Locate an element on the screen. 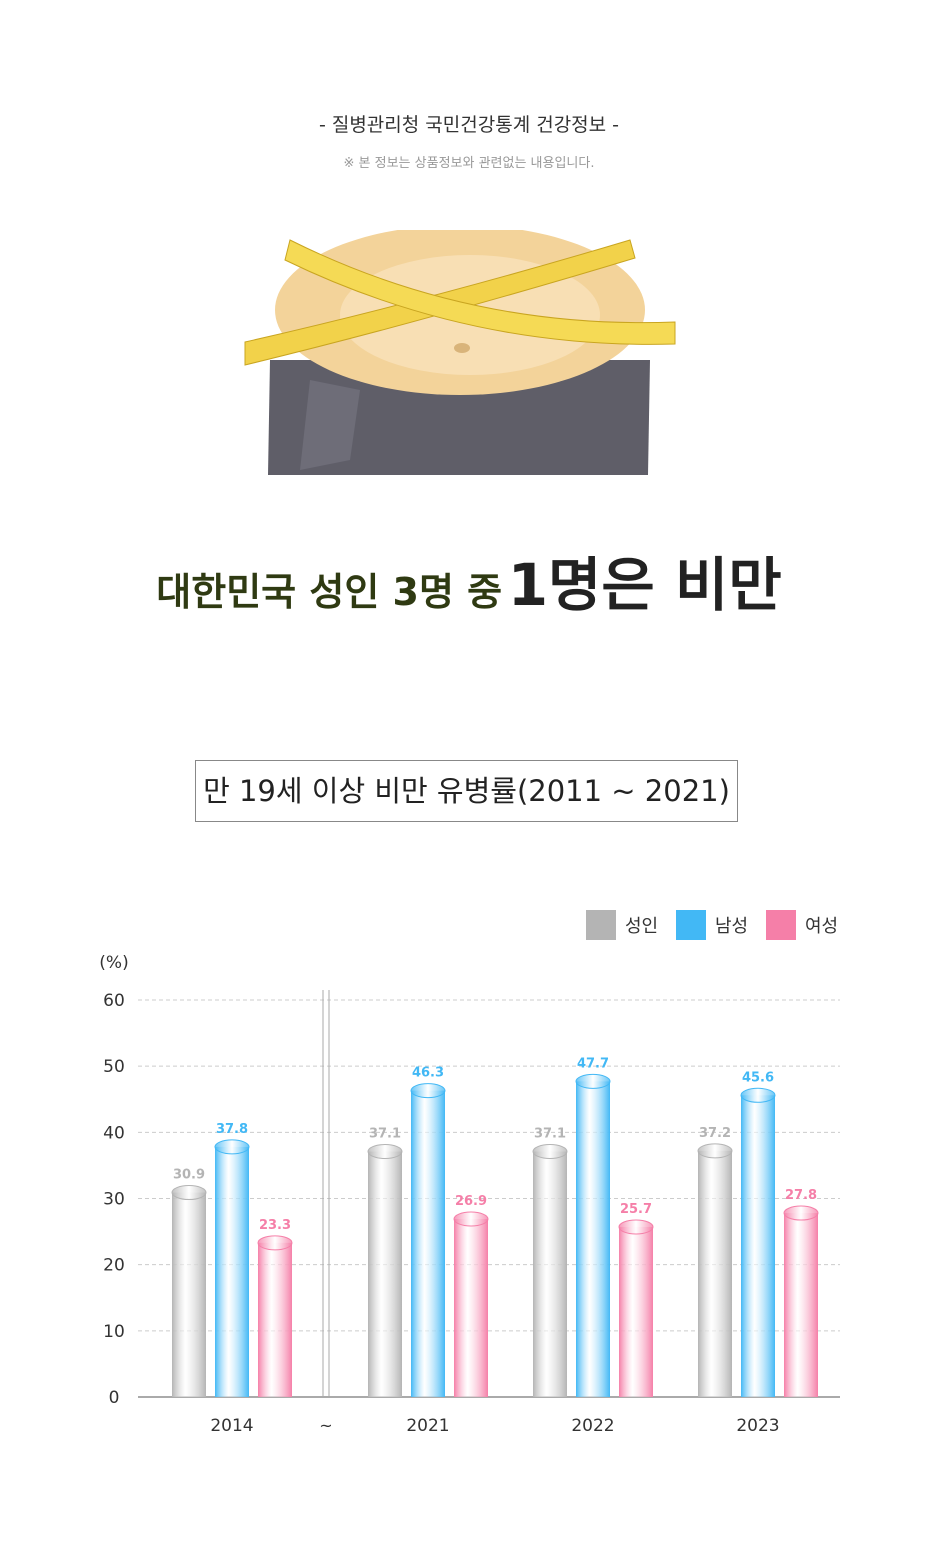  x-tick-label: 2022 is located at coordinates (592, 1426).